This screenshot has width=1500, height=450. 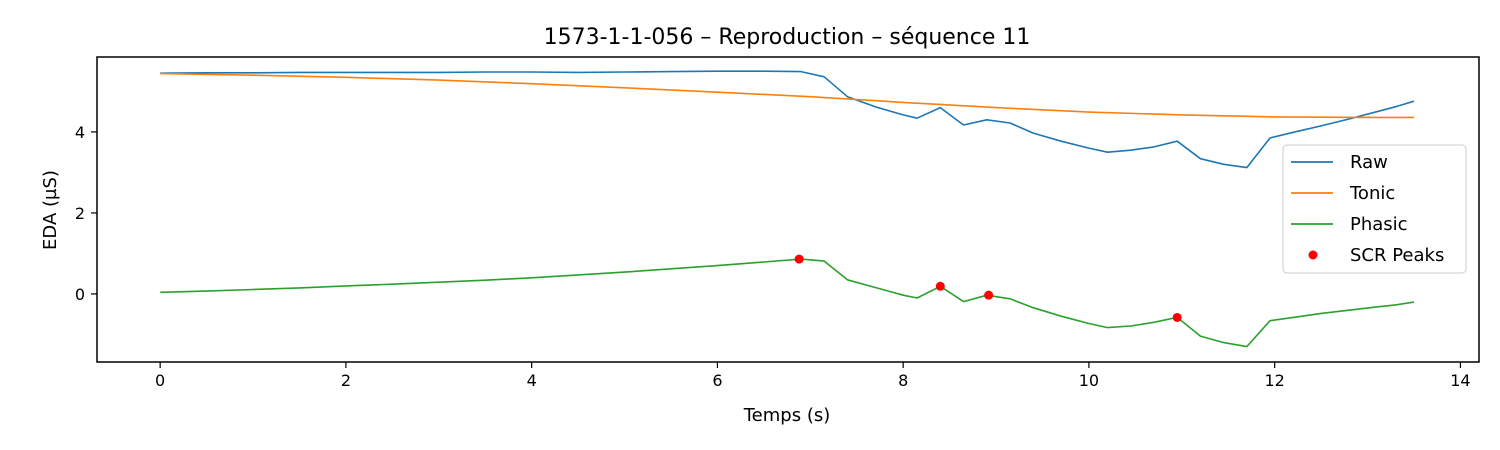 What do you see at coordinates (50, 210) in the screenshot?
I see `y-axis-label: EDA (µS)` at bounding box center [50, 210].